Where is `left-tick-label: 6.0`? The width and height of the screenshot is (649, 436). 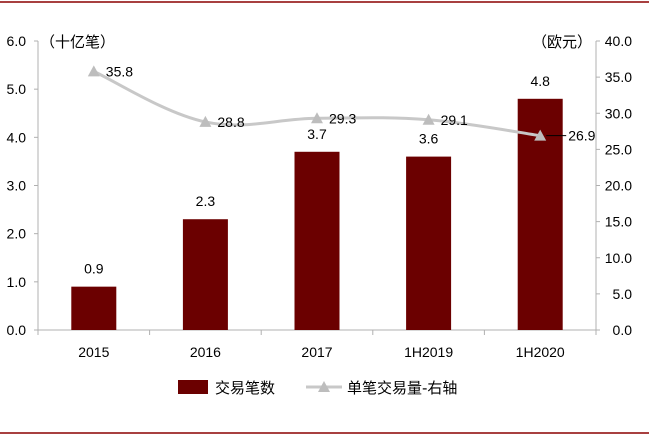
left-tick-label: 6.0 is located at coordinates (17, 41).